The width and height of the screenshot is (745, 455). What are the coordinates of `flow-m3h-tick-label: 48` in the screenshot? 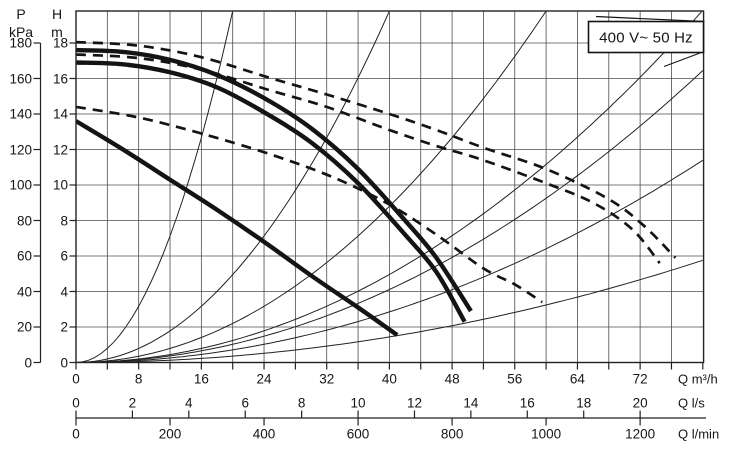 It's located at (452, 379).